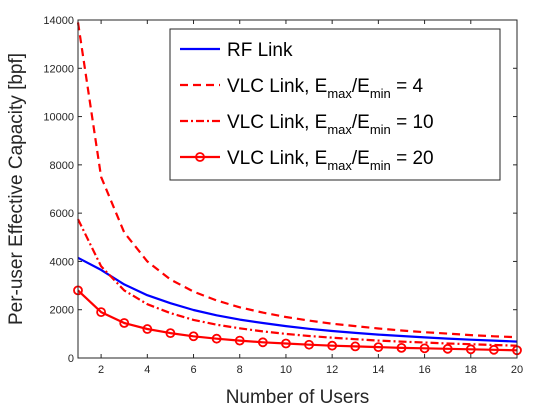  Describe the element at coordinates (58, 21) in the screenshot. I see `y-tick-label: 14000` at that location.